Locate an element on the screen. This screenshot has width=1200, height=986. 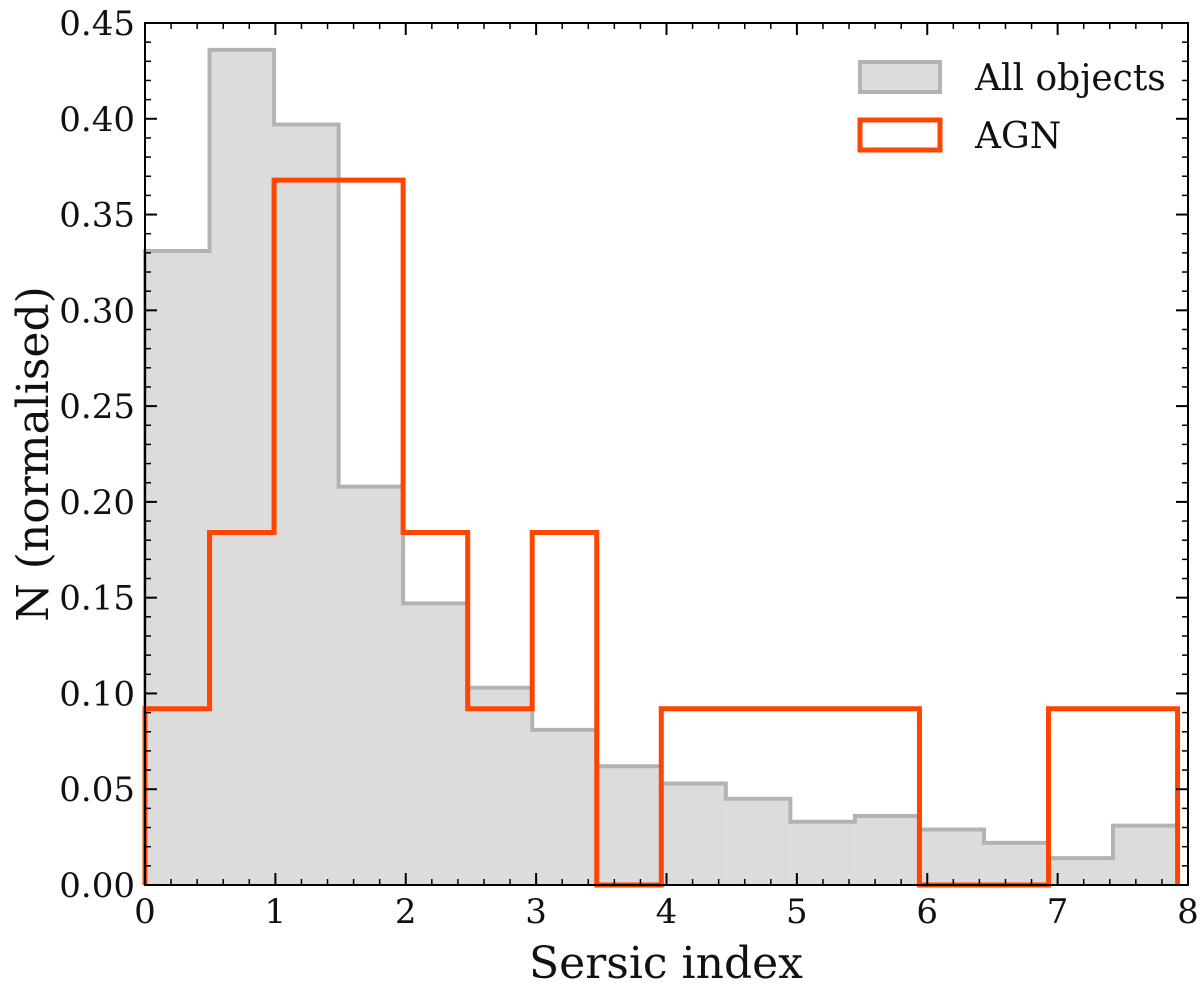
y-tick-label-3: 0.15 is located at coordinates (97, 599).